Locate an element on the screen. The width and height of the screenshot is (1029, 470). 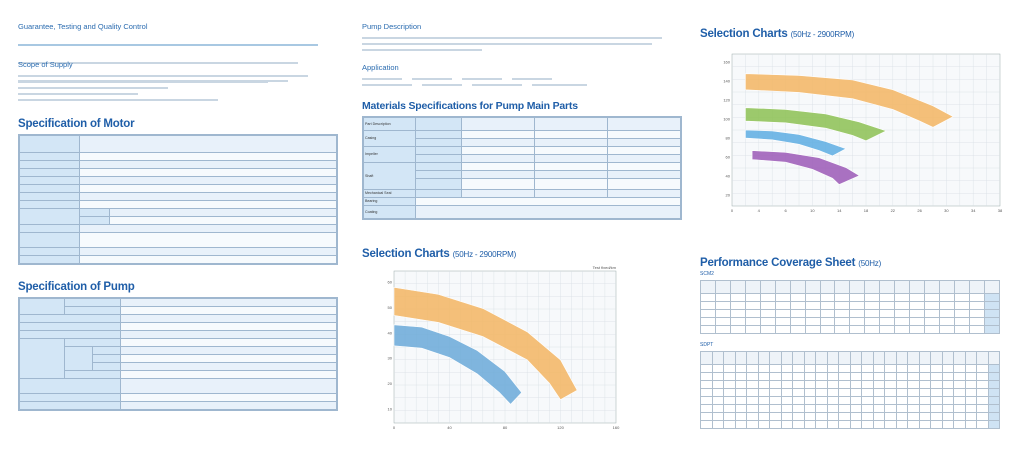
x-tick-label: 30 is located at coordinates (946, 210).